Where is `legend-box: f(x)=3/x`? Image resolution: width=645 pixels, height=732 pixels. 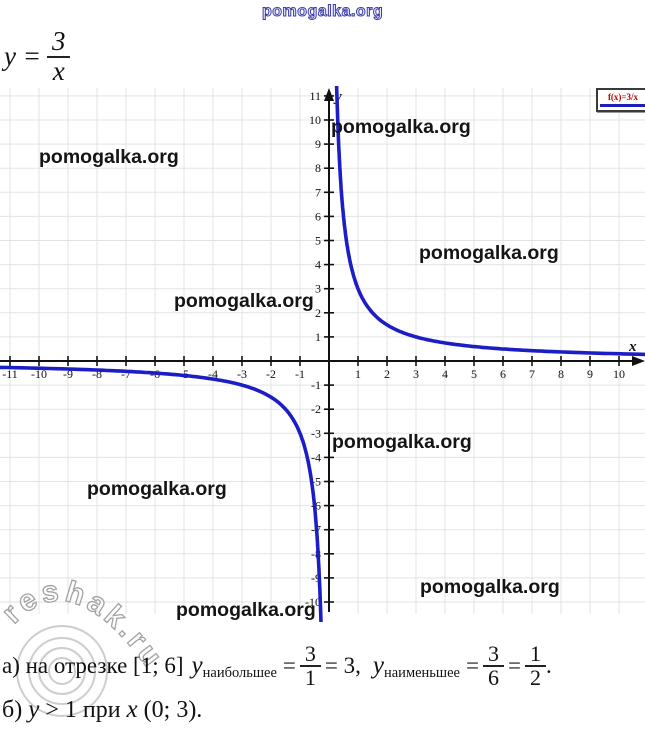
legend-box: f(x)=3/x is located at coordinates (620, 100).